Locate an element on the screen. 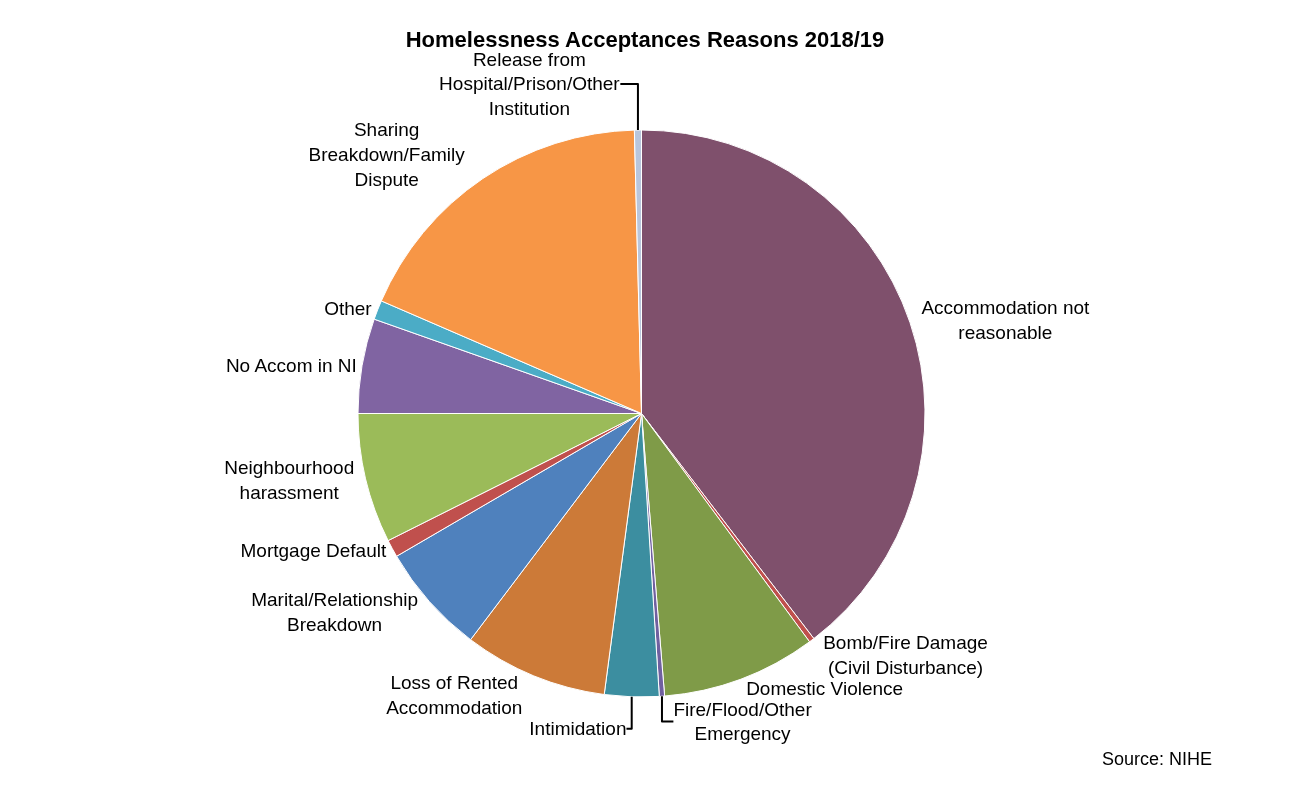 Image resolution: width=1290 pixels, height=787 pixels. slice-label: Loss of Rented Accommodation is located at coordinates (454, 695).